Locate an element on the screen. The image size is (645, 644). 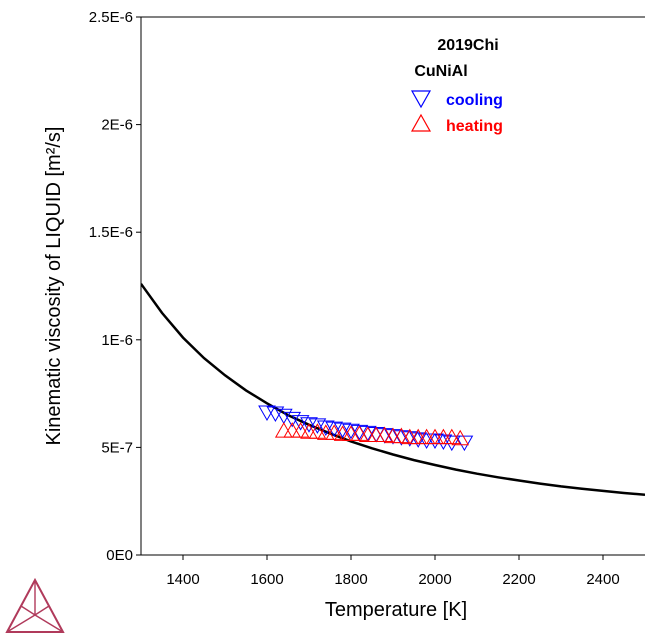
legend-cooling-label: cooling is located at coordinates (474, 100).